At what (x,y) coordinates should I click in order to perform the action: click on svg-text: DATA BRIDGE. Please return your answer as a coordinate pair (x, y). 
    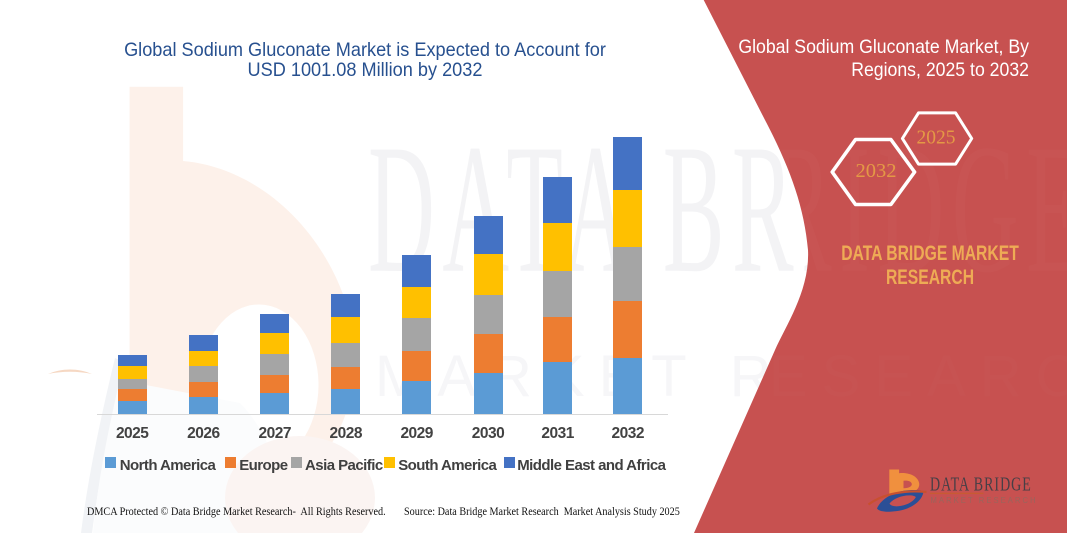
    Looking at the image, I should click on (981, 484).